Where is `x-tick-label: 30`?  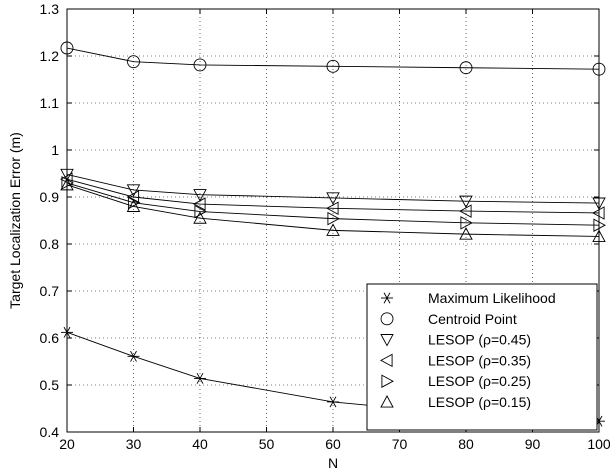 x-tick-label: 30 is located at coordinates (134, 444).